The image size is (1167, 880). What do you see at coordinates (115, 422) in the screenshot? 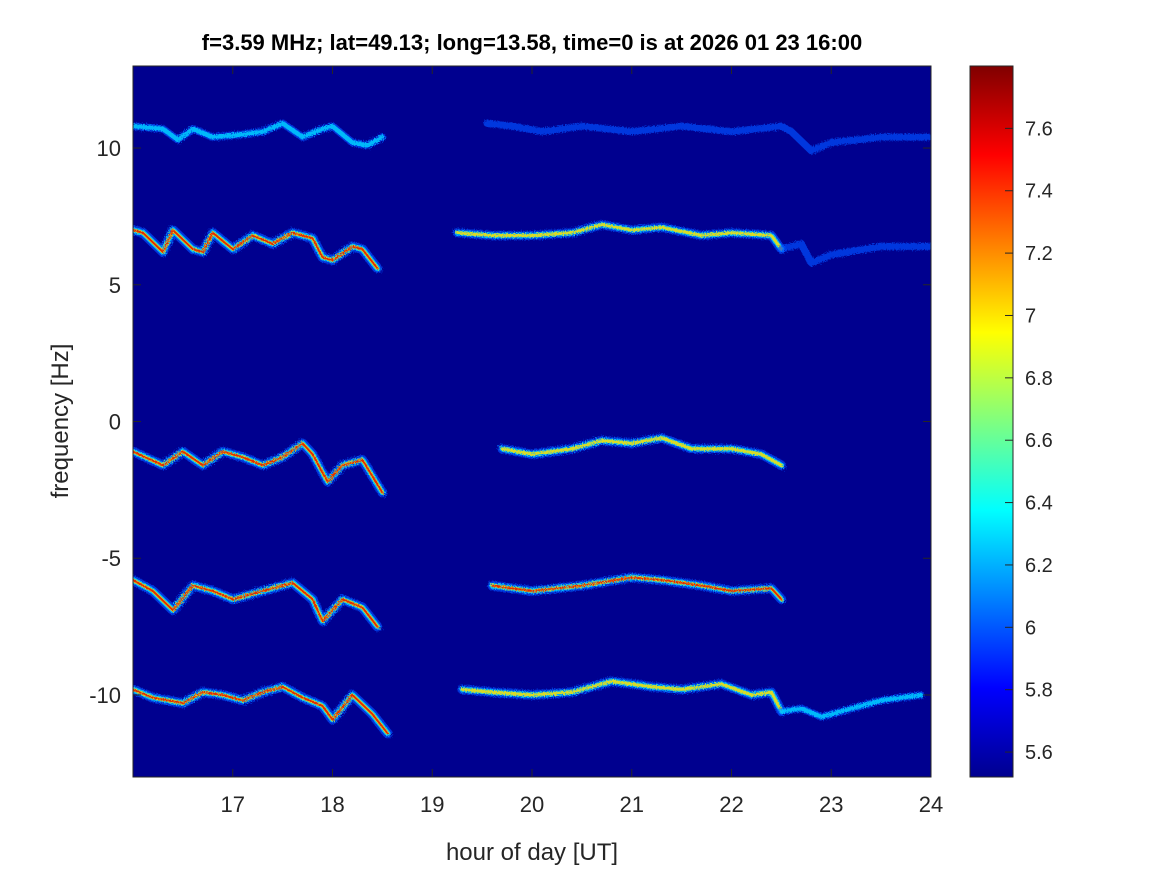
I see `y-tick-label: 0` at bounding box center [115, 422].